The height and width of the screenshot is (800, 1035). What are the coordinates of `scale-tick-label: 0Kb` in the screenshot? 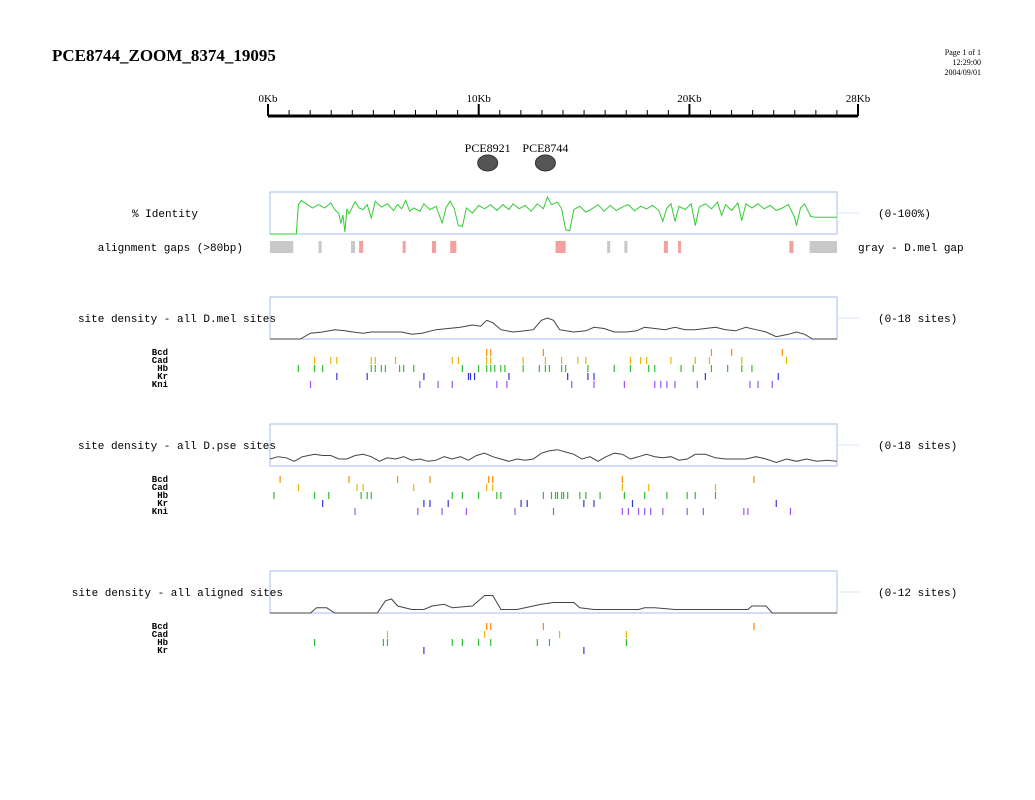 It's located at (268, 99).